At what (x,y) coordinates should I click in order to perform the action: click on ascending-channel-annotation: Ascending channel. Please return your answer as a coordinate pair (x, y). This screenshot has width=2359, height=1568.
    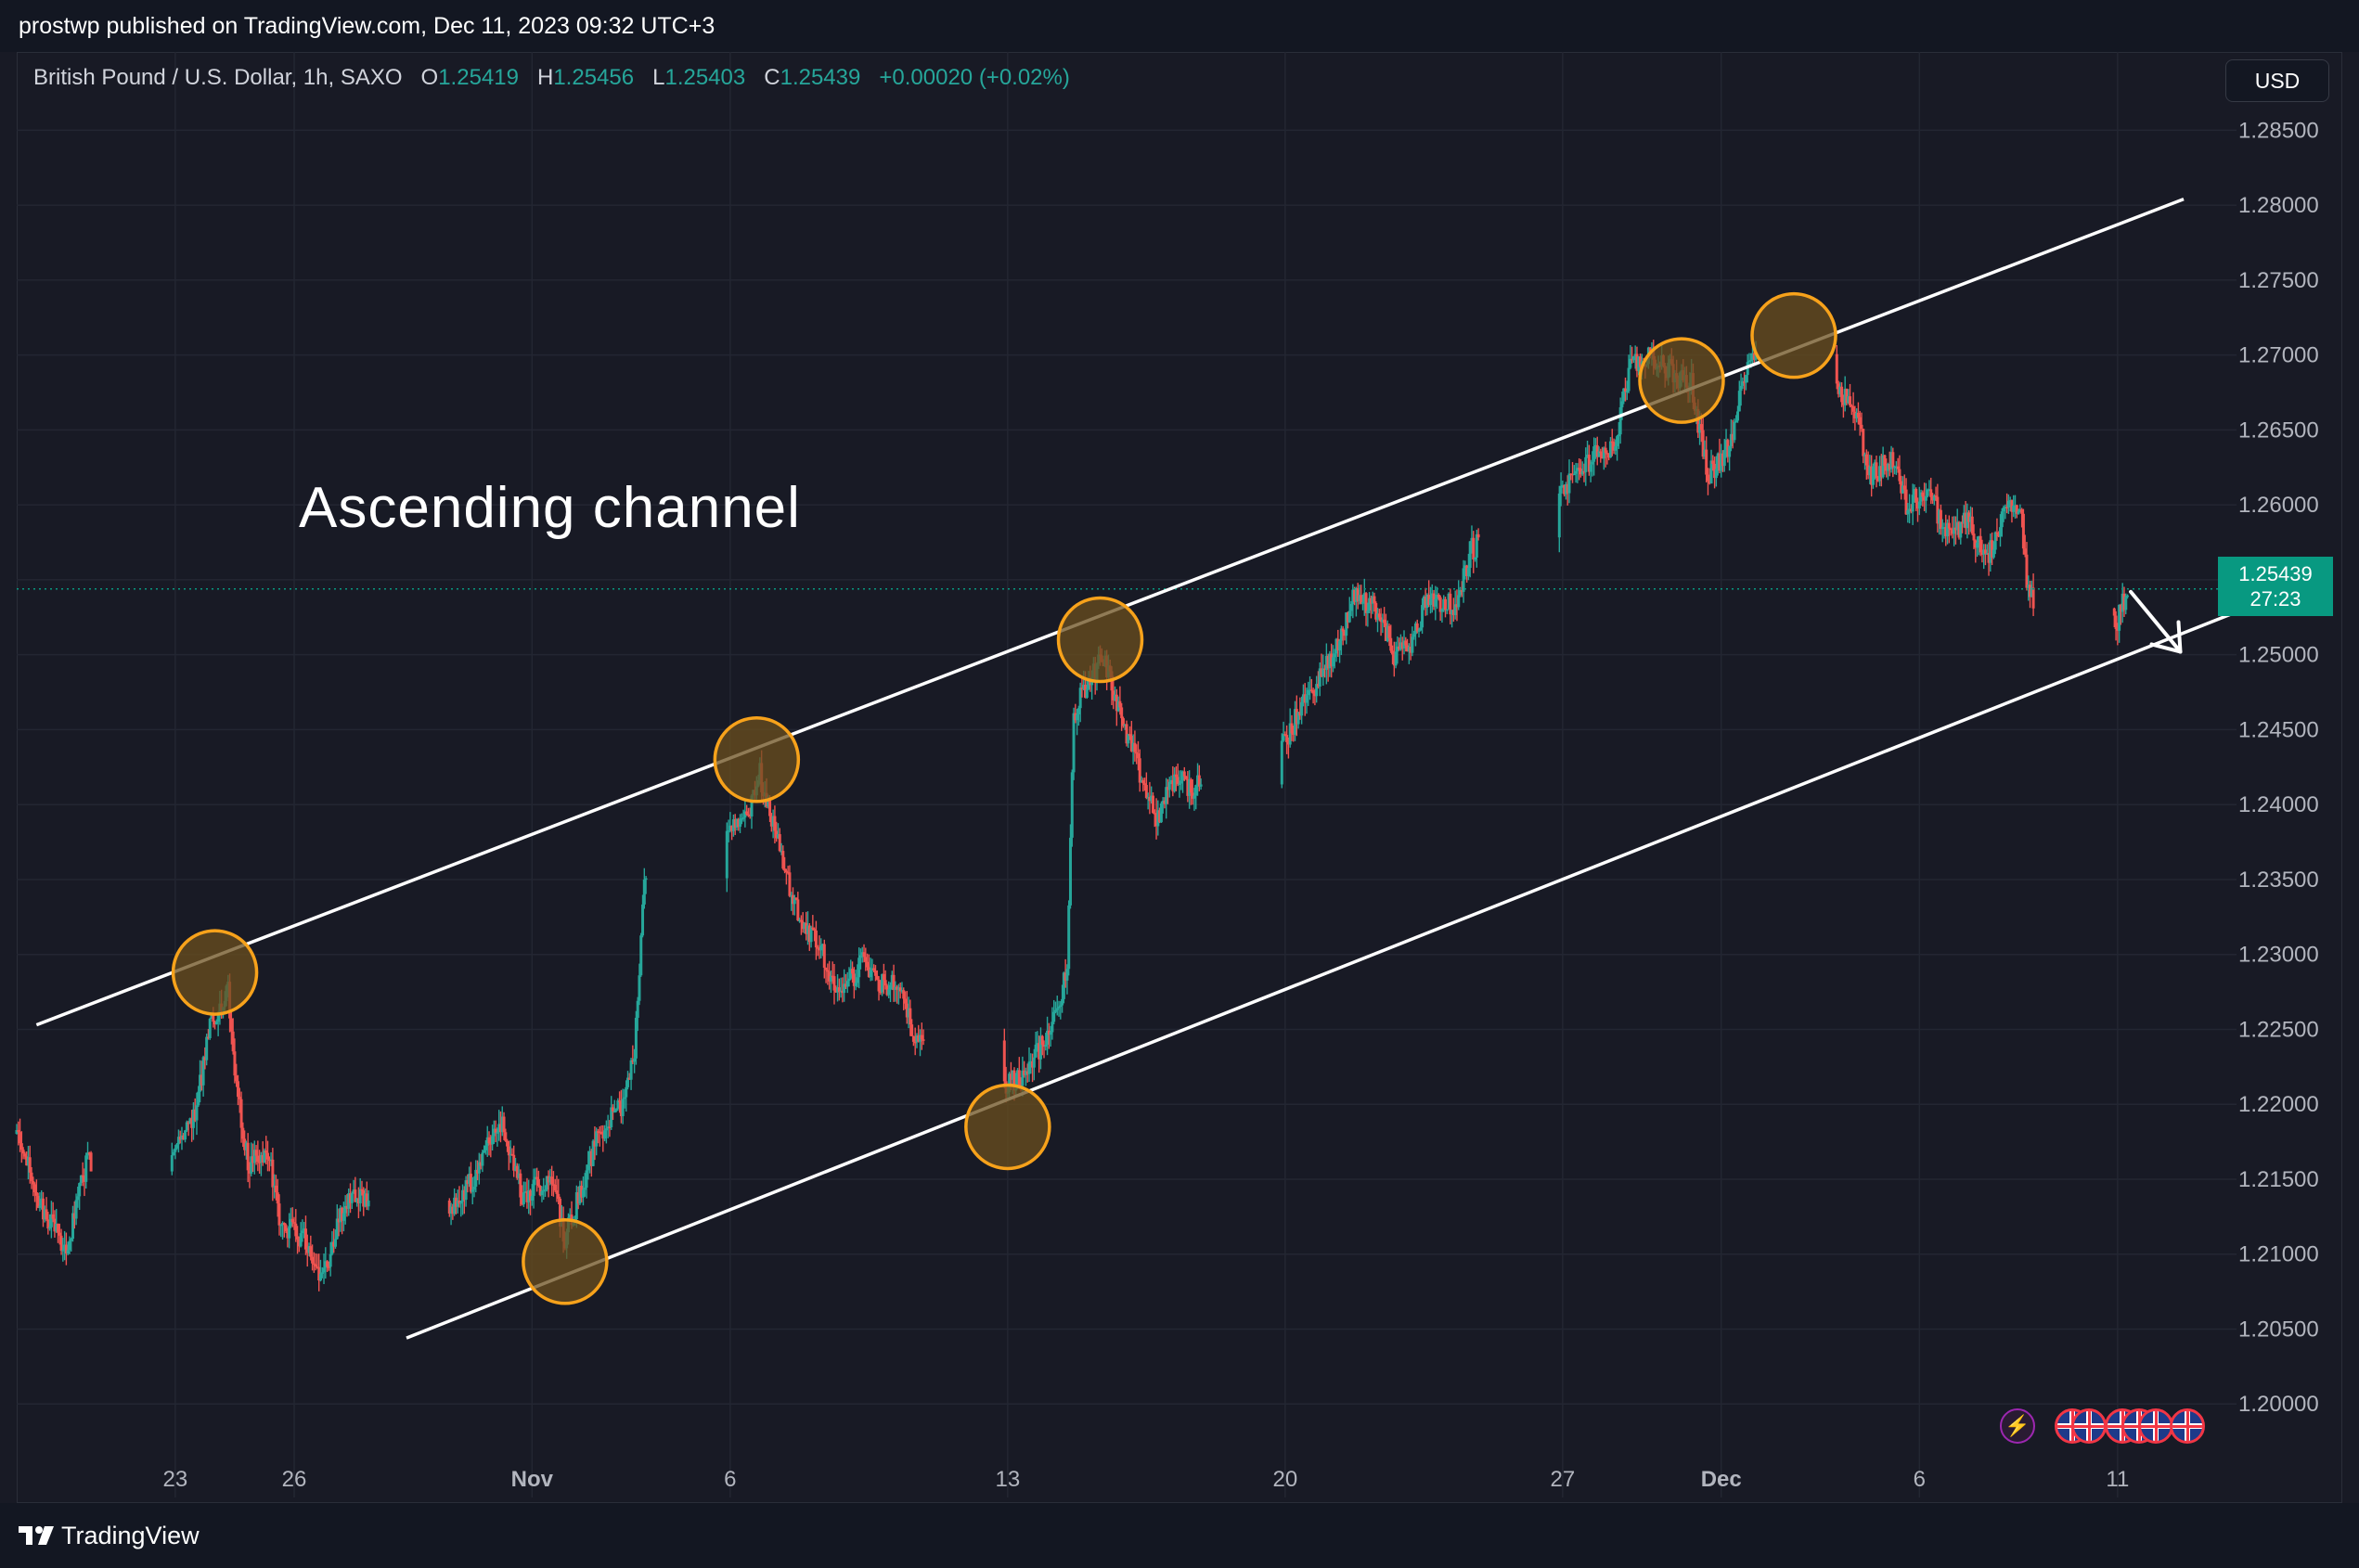
    Looking at the image, I should click on (550, 508).